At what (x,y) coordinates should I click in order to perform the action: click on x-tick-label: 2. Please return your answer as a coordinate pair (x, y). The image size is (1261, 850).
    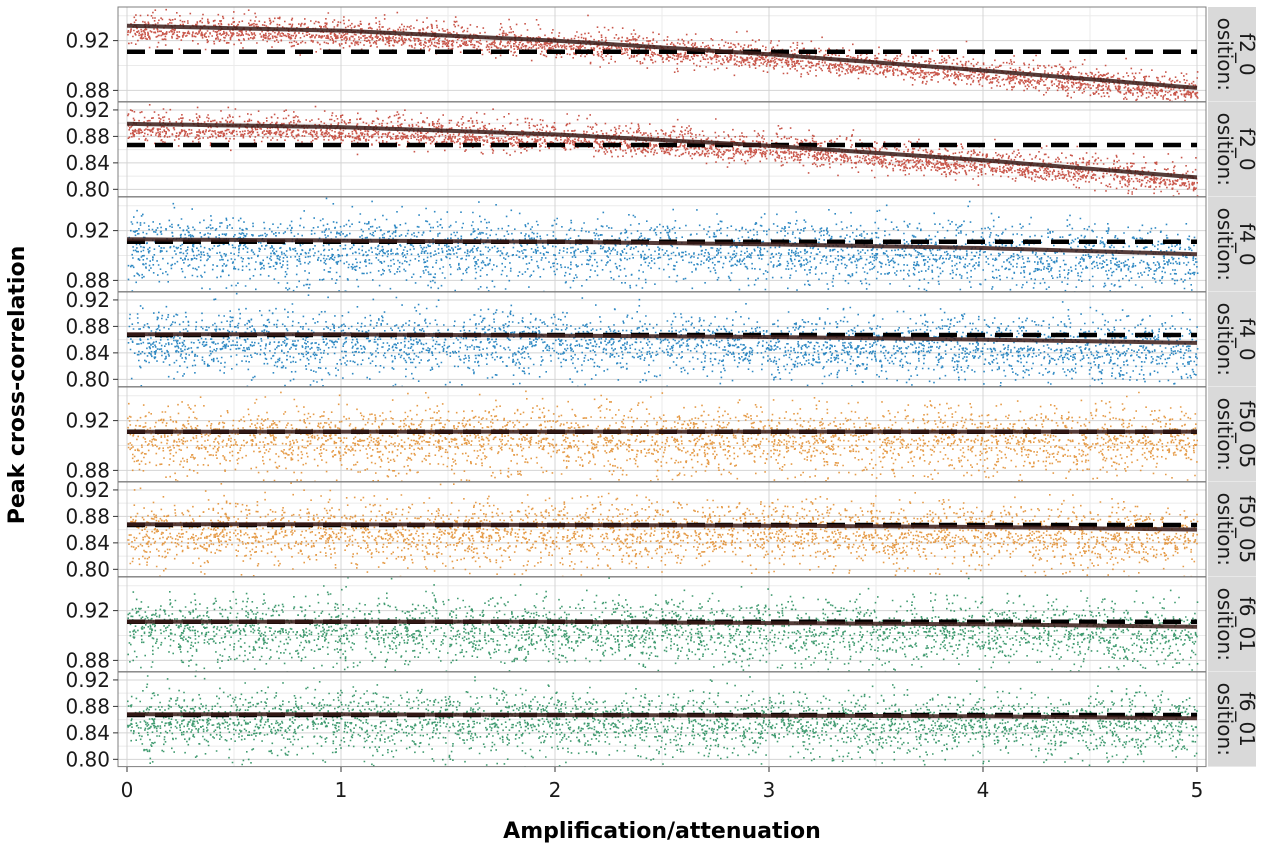
    Looking at the image, I should click on (555, 790).